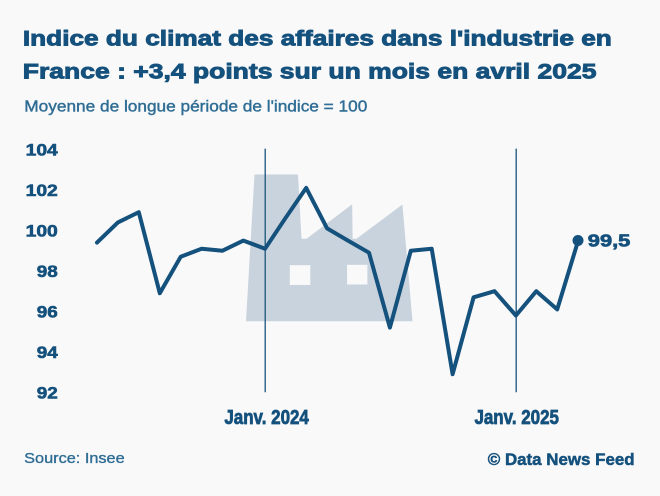 This screenshot has width=660, height=496. Describe the element at coordinates (47, 312) in the screenshot. I see `svg-text: 96` at that location.